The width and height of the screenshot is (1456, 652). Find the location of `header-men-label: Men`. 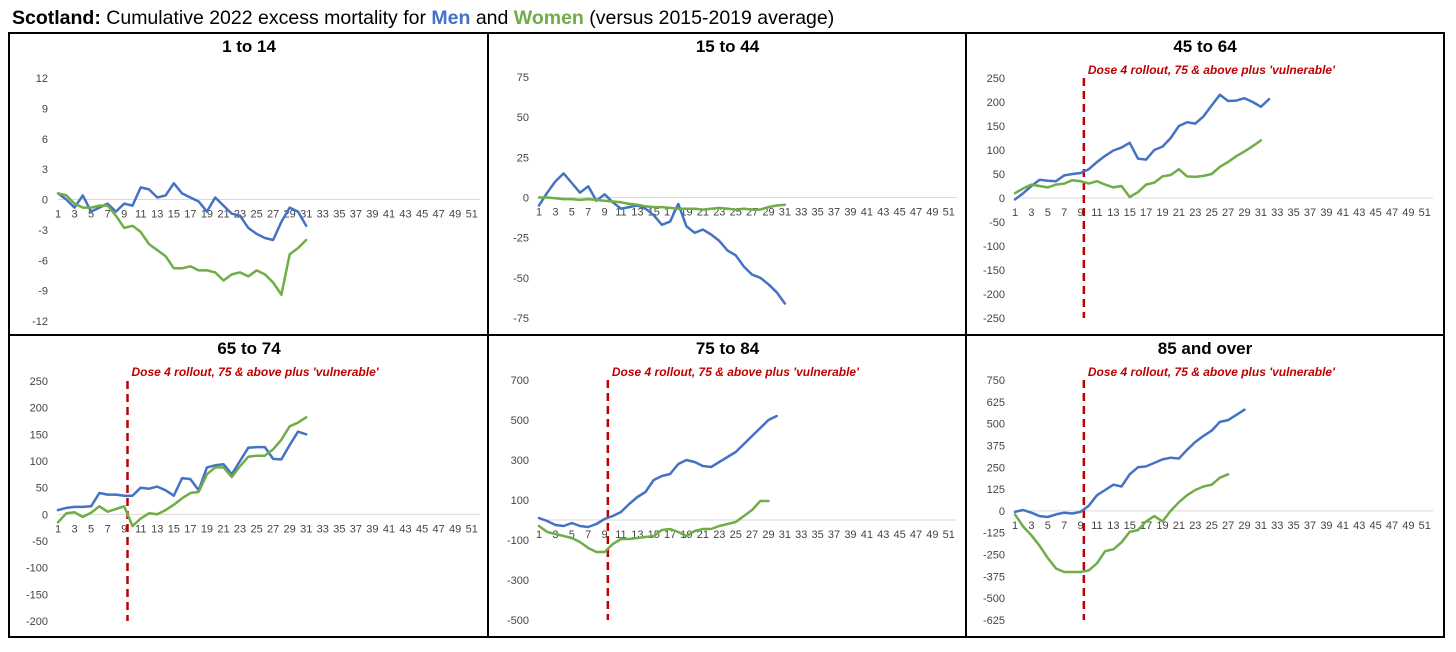

header-men-label: Men is located at coordinates (451, 18).